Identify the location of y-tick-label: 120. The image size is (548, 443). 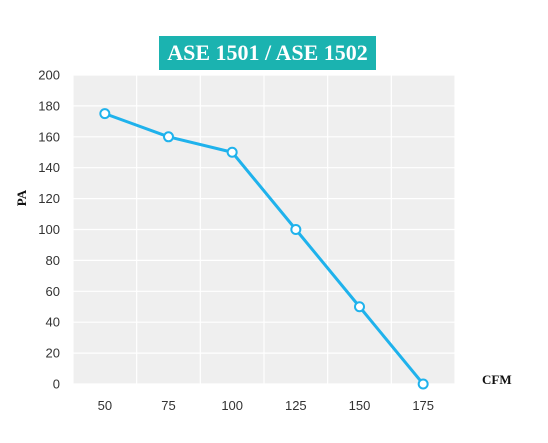
(49, 198).